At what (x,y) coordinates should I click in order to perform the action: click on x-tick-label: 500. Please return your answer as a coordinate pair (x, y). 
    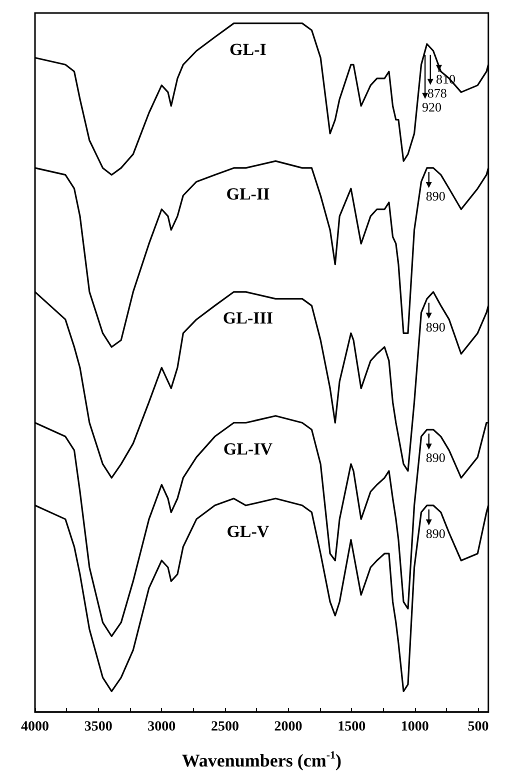
    Looking at the image, I should click on (478, 727).